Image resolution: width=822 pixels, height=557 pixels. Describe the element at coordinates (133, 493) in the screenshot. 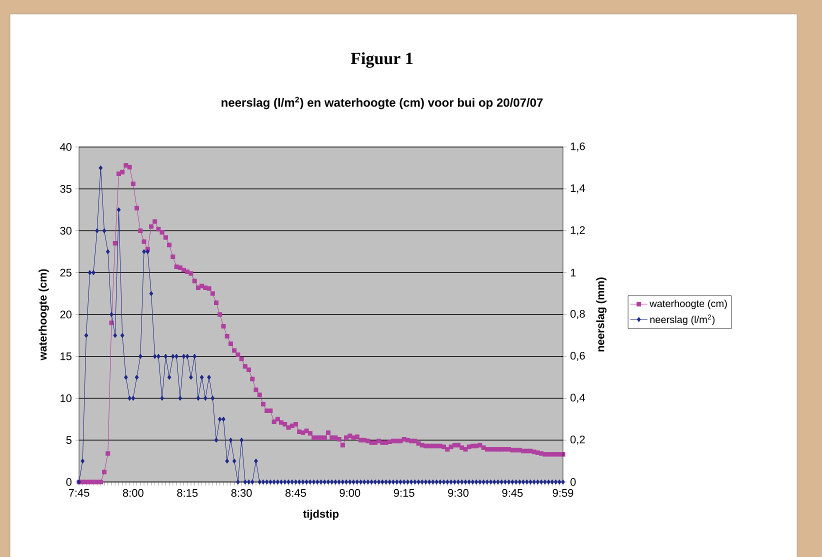

I see `x-tick-label: 8:00` at that location.